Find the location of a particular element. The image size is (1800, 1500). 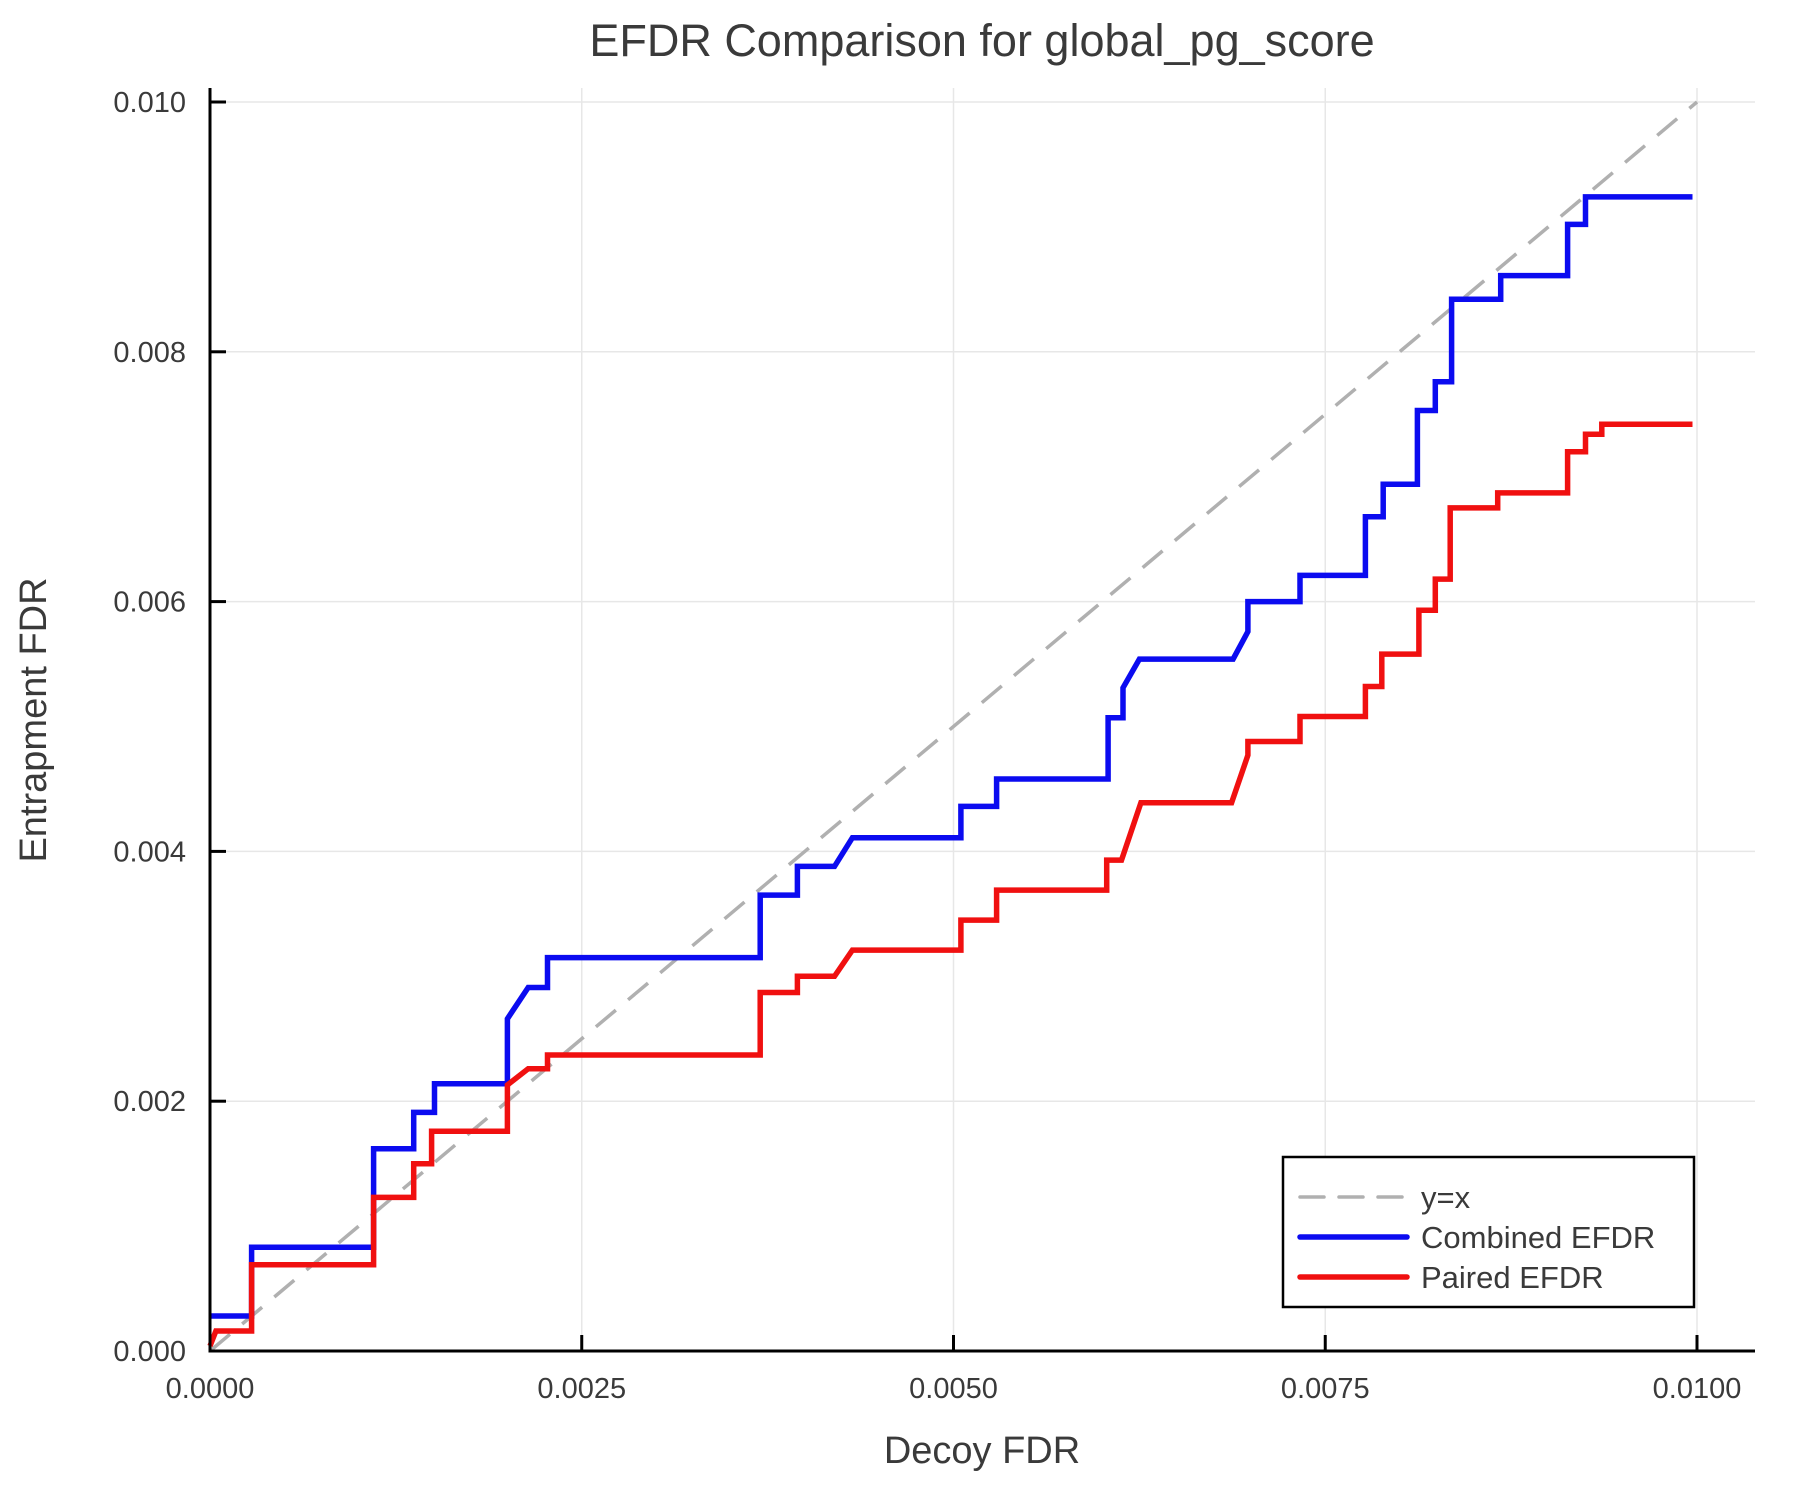

x-axis-label: Decoy FDR is located at coordinates (982, 1451).